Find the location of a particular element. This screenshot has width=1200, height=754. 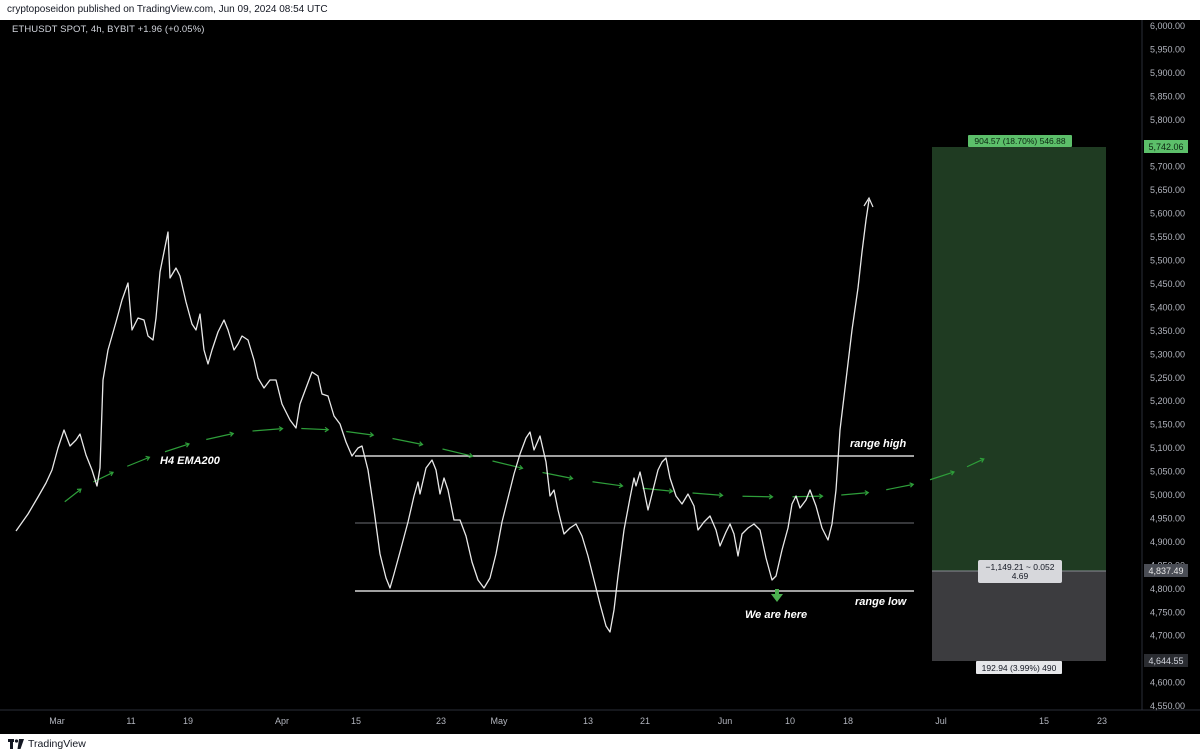

profit-zone is located at coordinates (1019, 359).